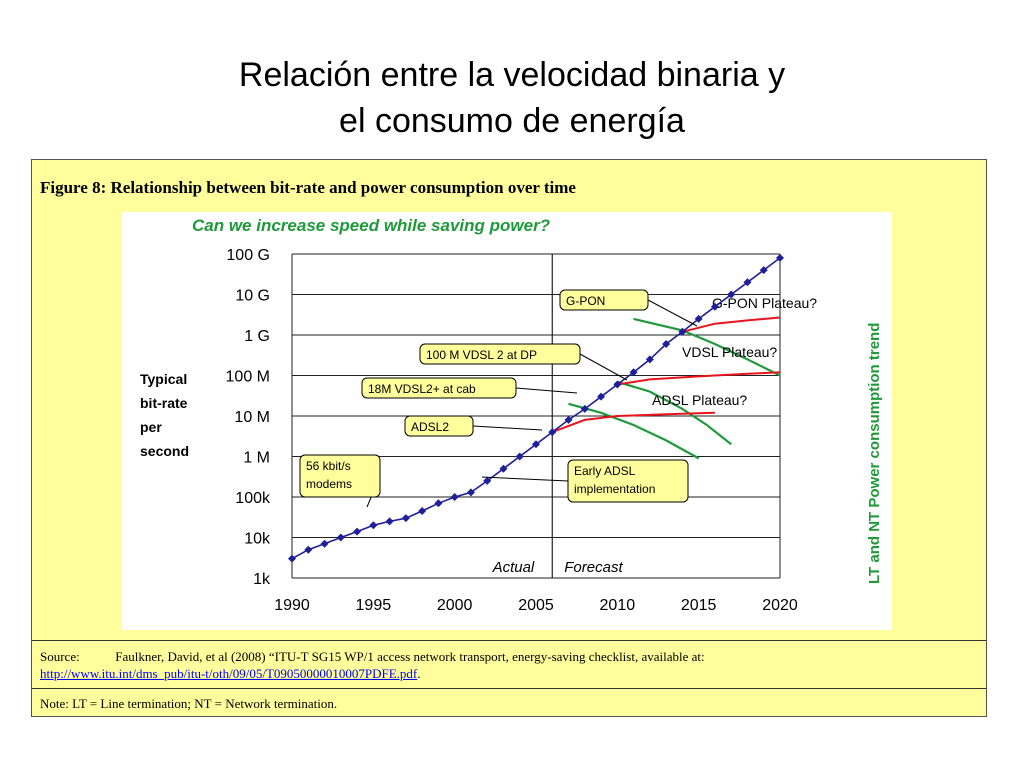 This screenshot has height=768, width=1024. I want to click on region-label-forecast: Forecast, so click(593, 567).